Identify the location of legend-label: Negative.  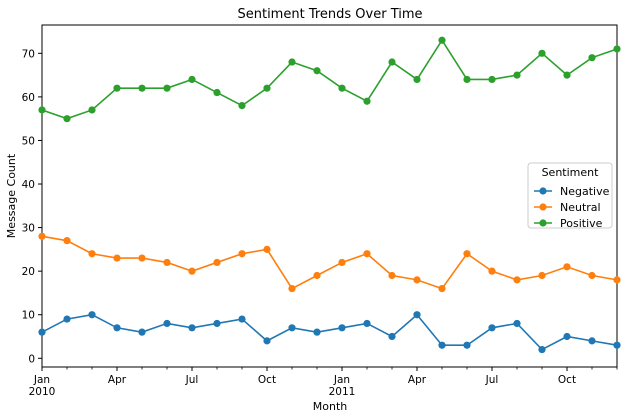
(585, 191).